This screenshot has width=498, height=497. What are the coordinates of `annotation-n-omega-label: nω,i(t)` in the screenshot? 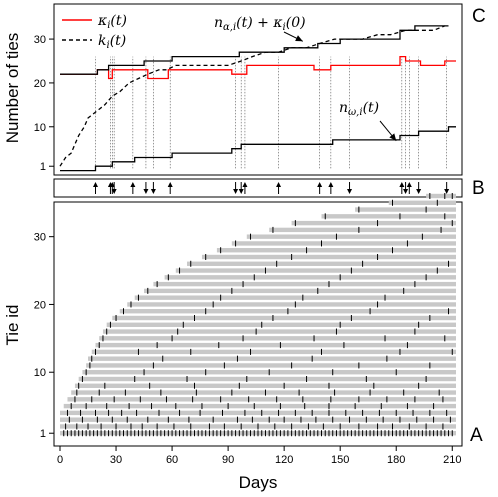 It's located at (359, 109).